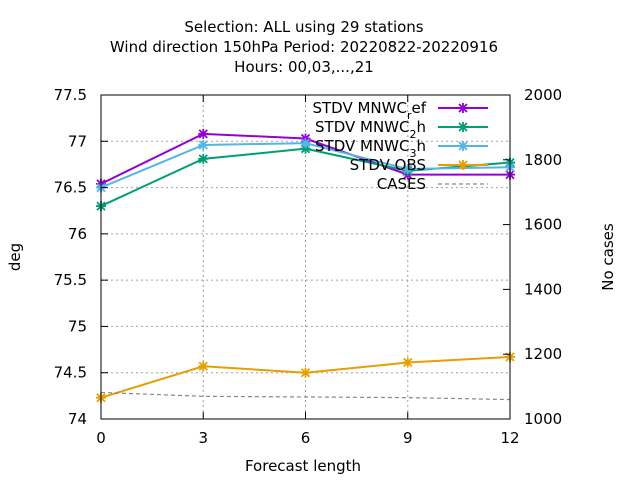  What do you see at coordinates (543, 225) in the screenshot?
I see `y2-tick-label: 1600` at bounding box center [543, 225].